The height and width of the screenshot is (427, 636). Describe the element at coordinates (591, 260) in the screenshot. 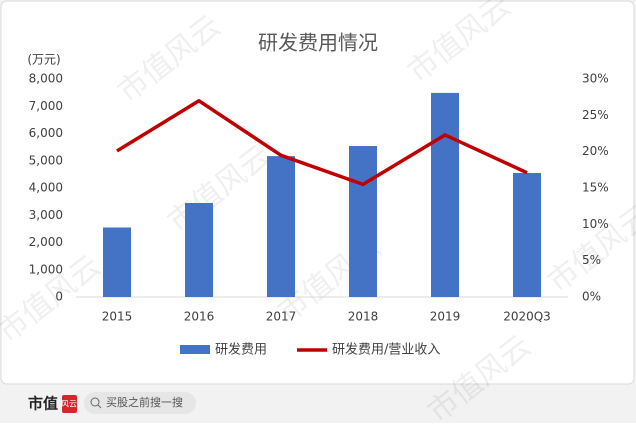

I see `y2-tick-label: 5%` at that location.